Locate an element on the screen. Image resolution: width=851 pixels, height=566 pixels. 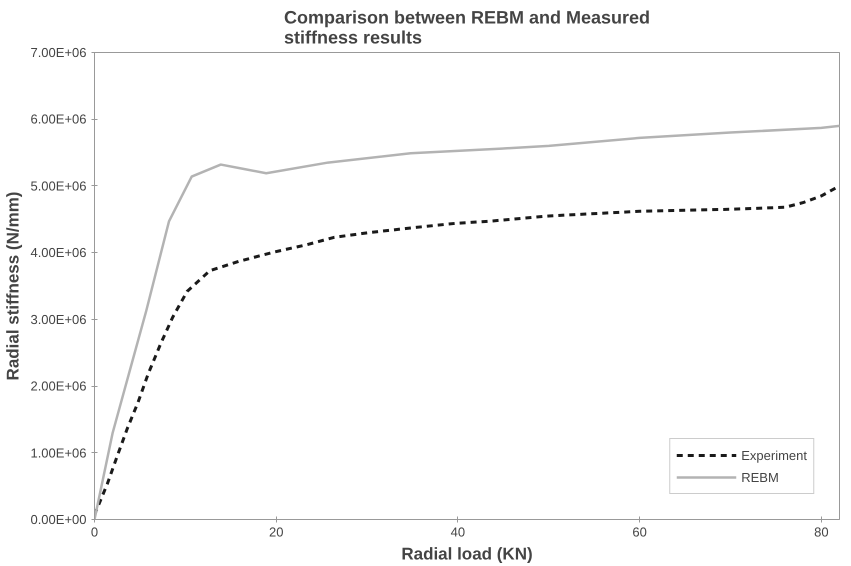
y-tick-label: 1.00E+06 is located at coordinates (58, 452).